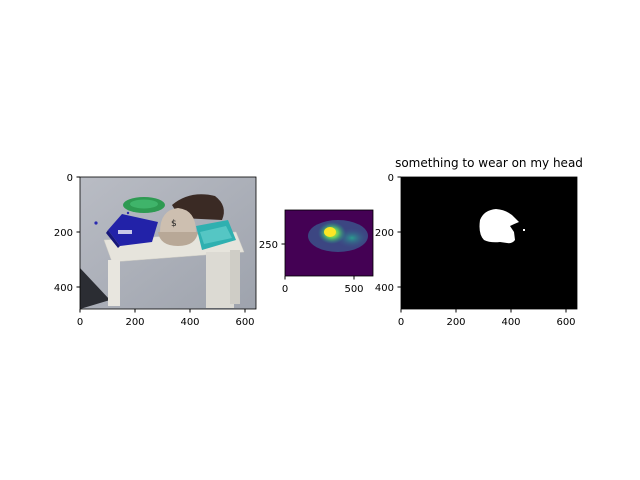 This screenshot has width=640, height=480. What do you see at coordinates (132, 231) in the screenshot?
I see `lunchbox-object` at bounding box center [132, 231].